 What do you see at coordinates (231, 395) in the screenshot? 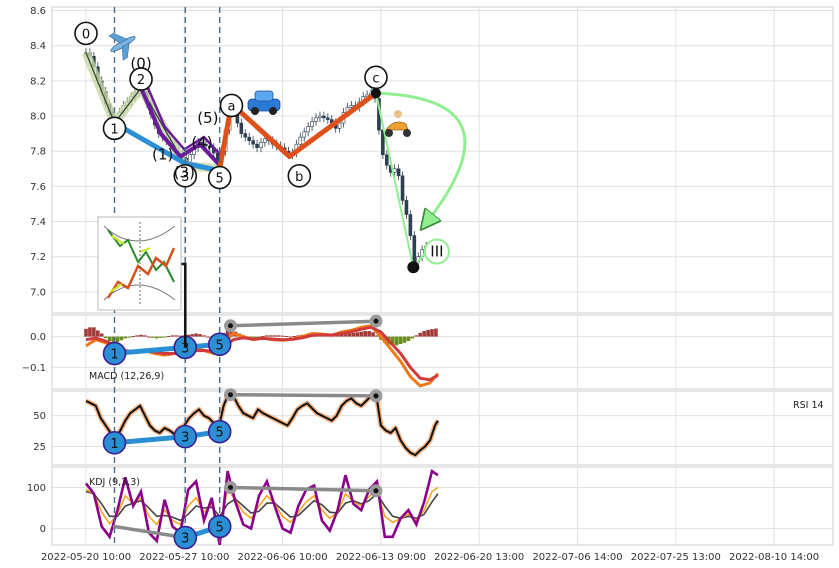
I see `rsi-peak-marker-dot` at bounding box center [231, 395].